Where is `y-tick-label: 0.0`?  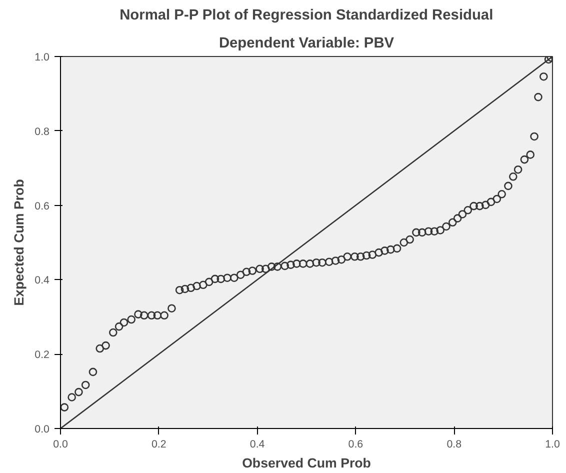 y-tick-label: 0.0 is located at coordinates (42, 430).